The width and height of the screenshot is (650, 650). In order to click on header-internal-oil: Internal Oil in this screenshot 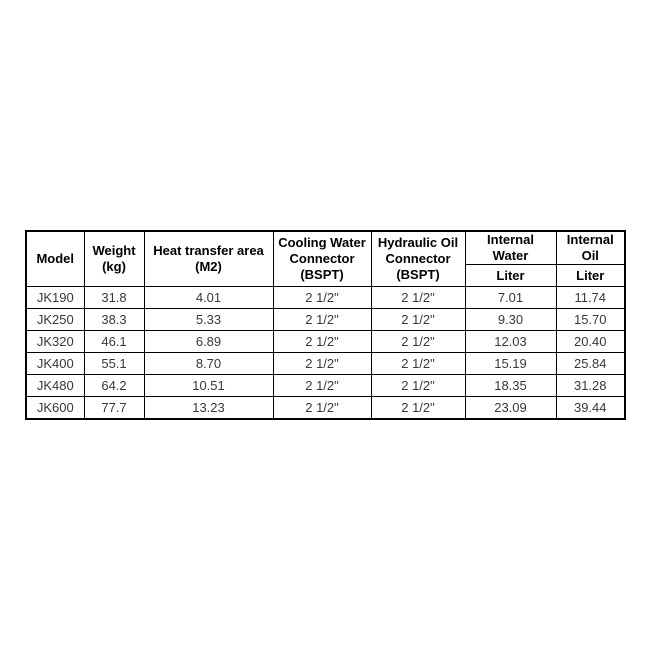, I will do `click(590, 247)`.